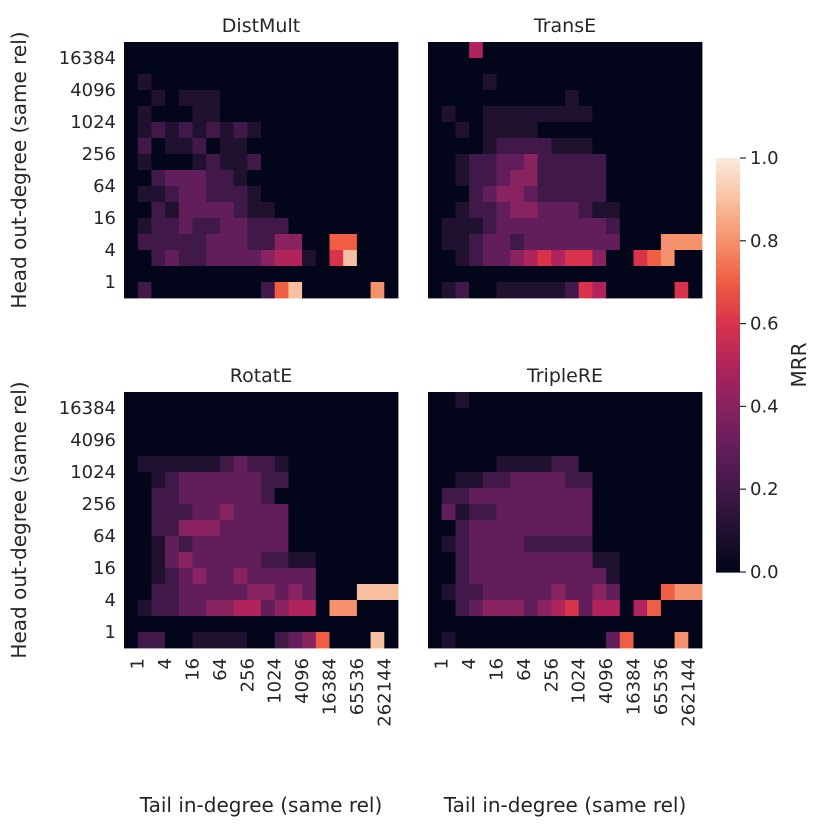 The image size is (830, 830). I want to click on panel-transe: TransE, so click(565, 157).